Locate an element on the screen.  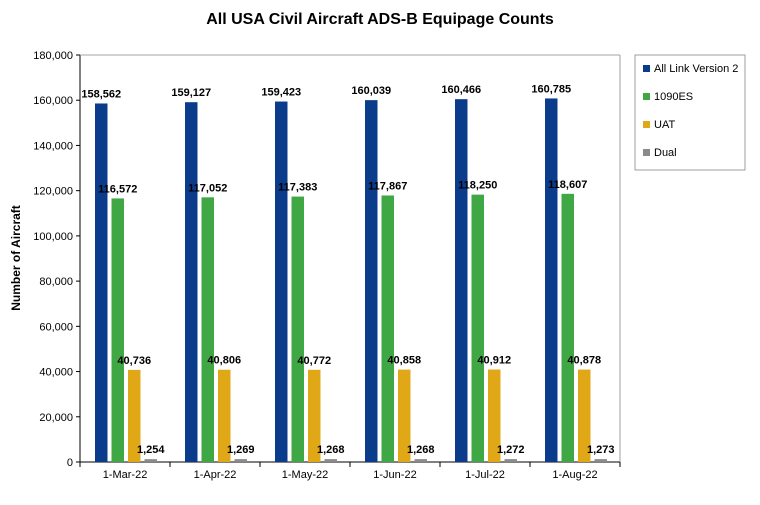
y-tick-label: 80,000 is located at coordinates (56, 282).